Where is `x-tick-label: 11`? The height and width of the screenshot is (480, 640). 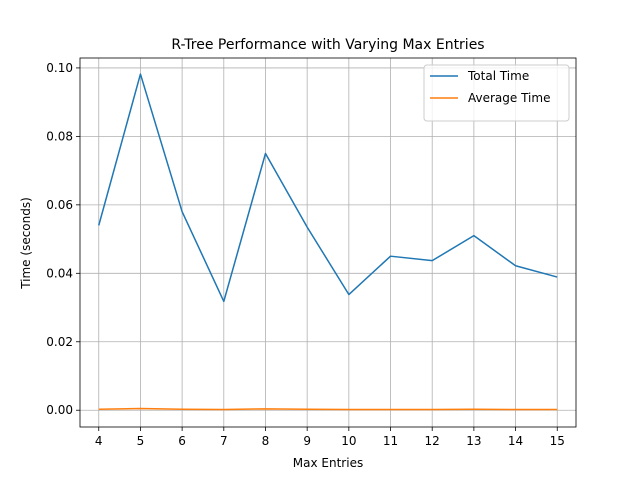
x-tick-label: 11 is located at coordinates (390, 441).